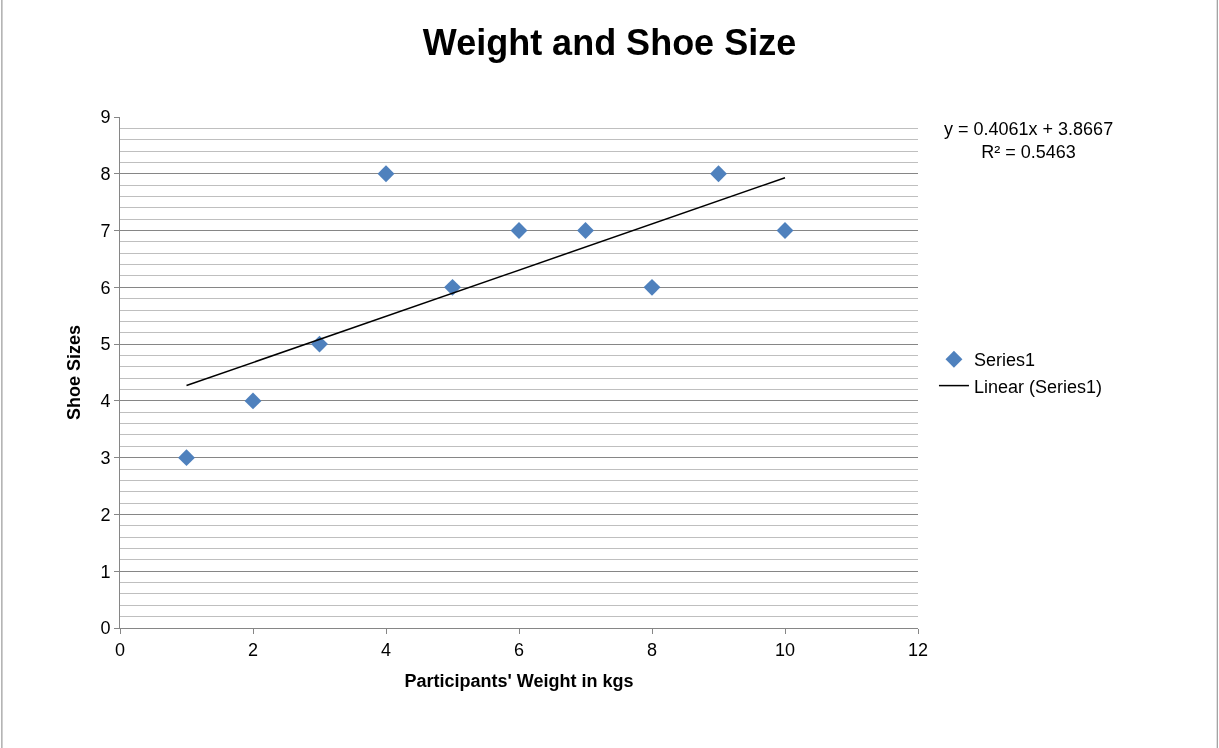 This screenshot has width=1219, height=748. I want to click on legend-label: Series1, so click(1004, 360).